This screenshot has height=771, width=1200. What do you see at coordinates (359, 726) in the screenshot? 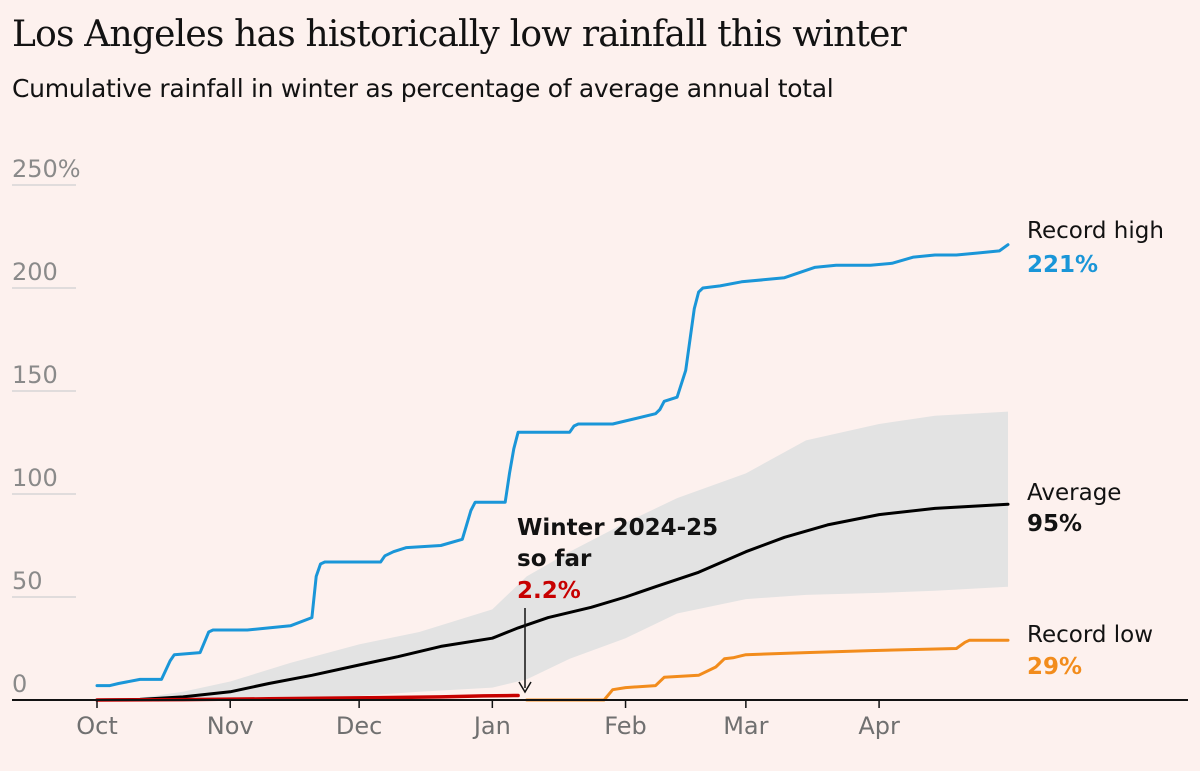
I see `x-tick-label: Dec` at bounding box center [359, 726].